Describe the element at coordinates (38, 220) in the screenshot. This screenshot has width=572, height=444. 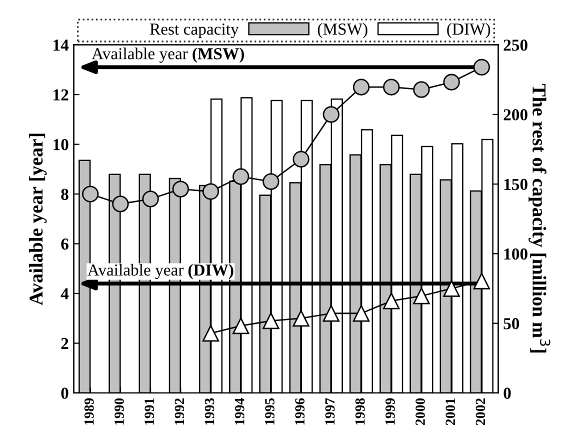
I see `y-axis-title: Available year [year]` at that location.